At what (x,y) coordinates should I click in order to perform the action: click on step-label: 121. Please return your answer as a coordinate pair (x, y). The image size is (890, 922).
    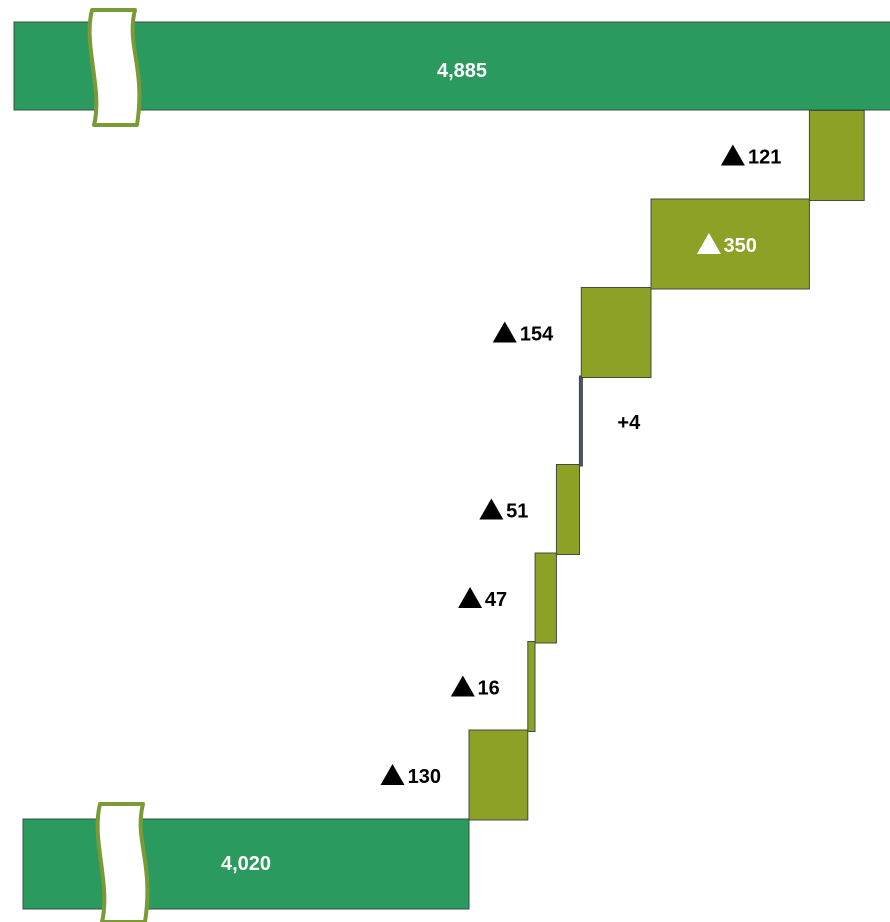
    Looking at the image, I should click on (750, 156).